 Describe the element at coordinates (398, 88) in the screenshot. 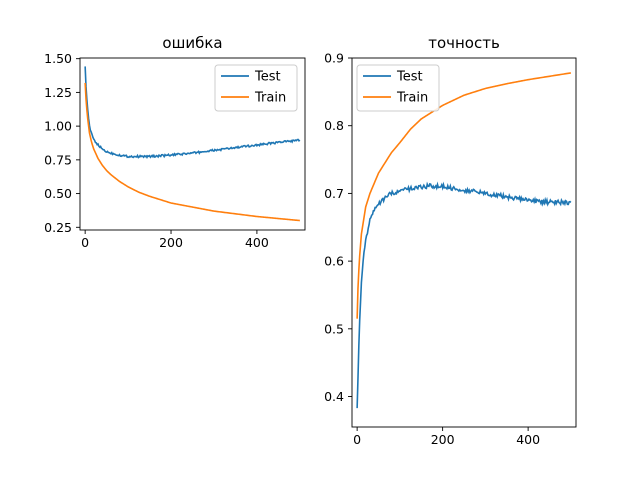

I see `legend-accuracy: Test Train` at that location.